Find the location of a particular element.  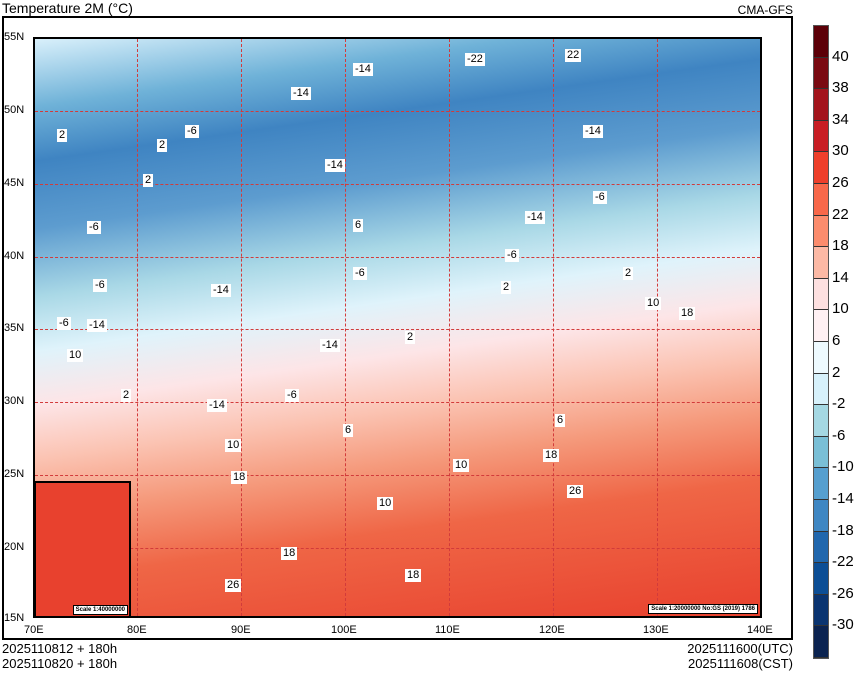

colorbar-label: -30 is located at coordinates (843, 625).